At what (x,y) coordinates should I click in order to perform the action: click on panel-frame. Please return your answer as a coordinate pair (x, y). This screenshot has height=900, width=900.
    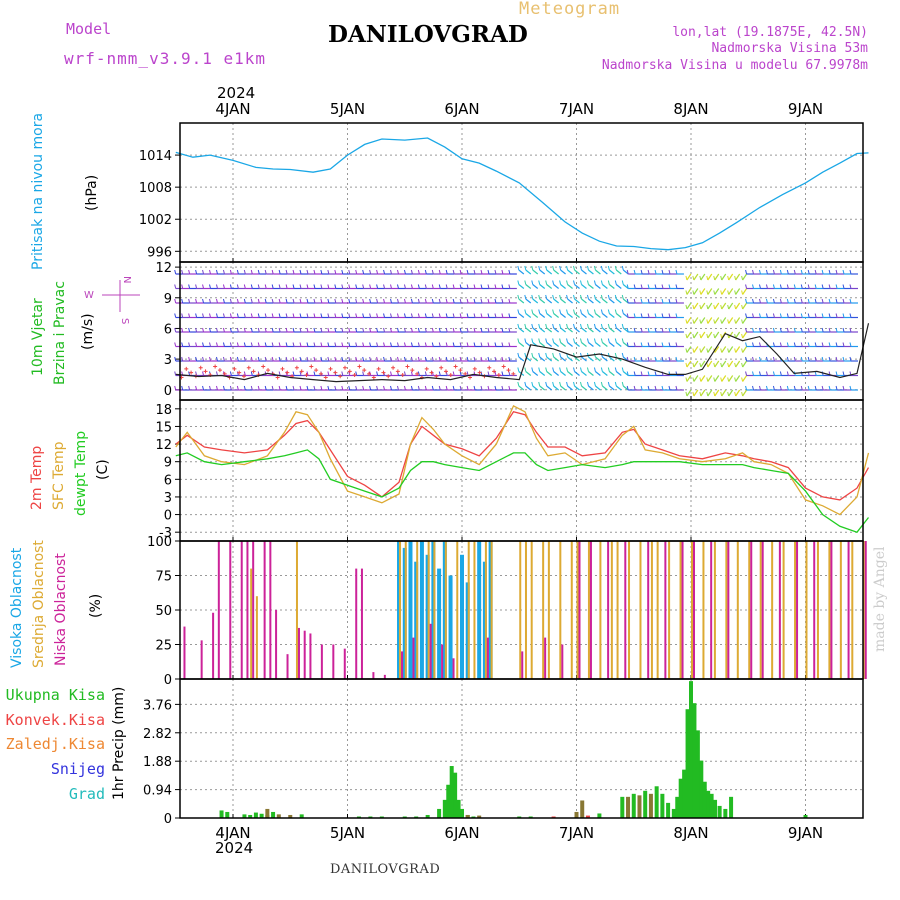
    Looking at the image, I should click on (521, 610).